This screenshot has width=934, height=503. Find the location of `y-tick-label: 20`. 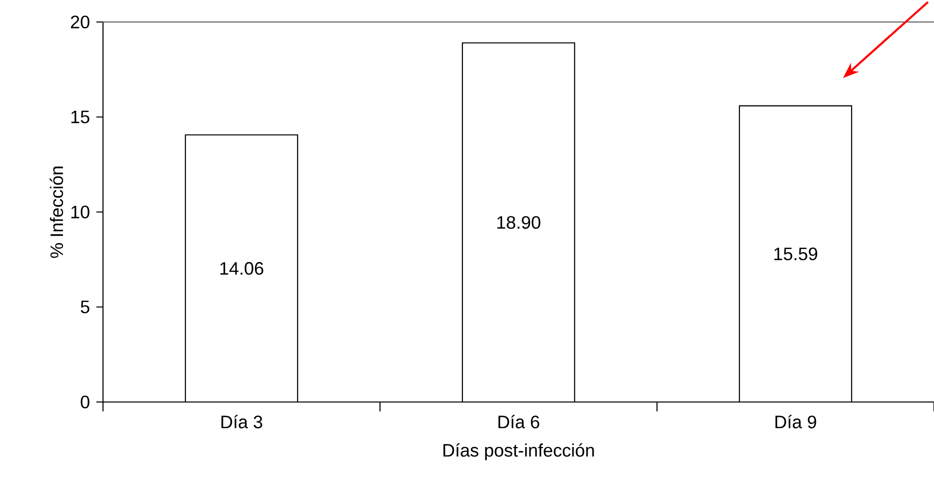

y-tick-label: 20 is located at coordinates (80, 22).